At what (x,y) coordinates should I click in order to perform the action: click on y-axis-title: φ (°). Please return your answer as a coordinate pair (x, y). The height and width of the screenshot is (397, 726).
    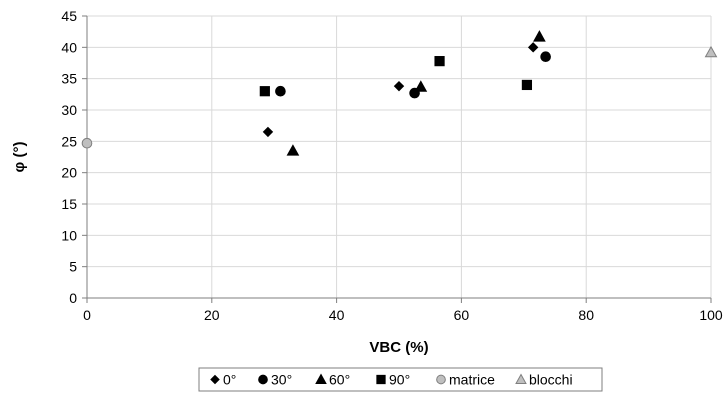
    Looking at the image, I should click on (19, 157).